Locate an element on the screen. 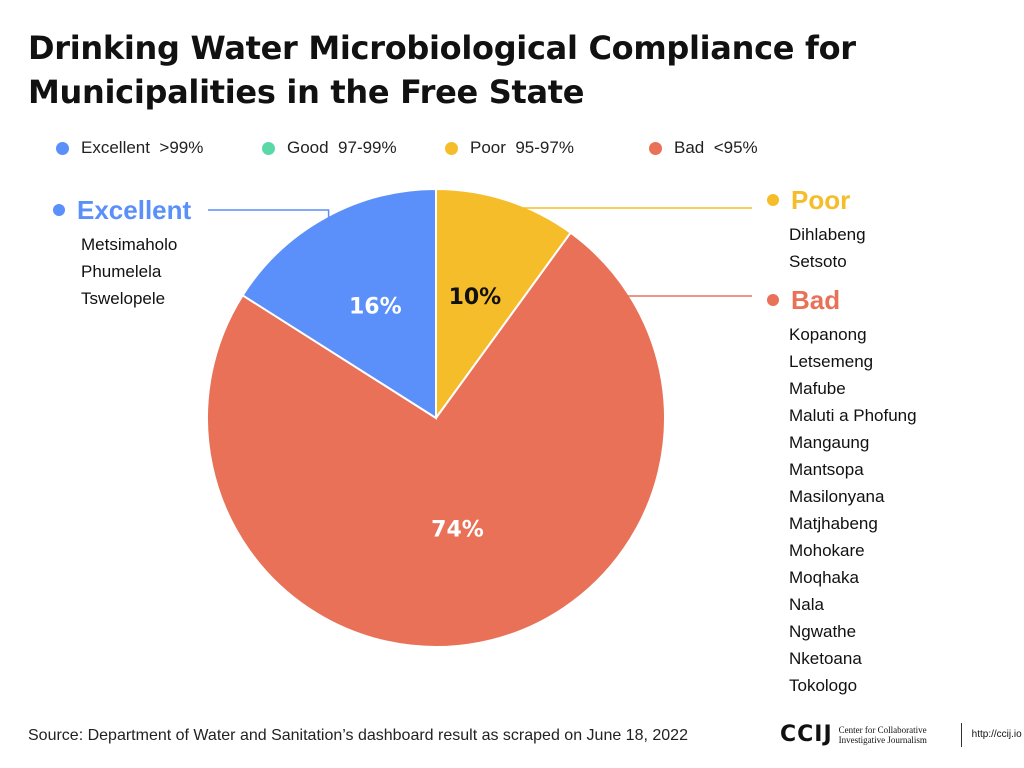  org-name-line-2: Investigative Journalism is located at coordinates (882, 739).